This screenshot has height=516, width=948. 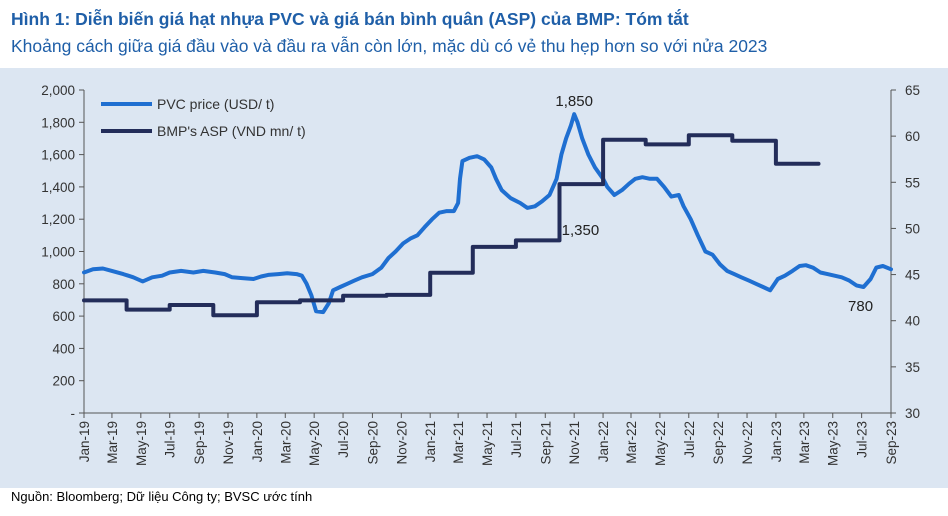 What do you see at coordinates (603, 441) in the screenshot?
I see `x-tick-label: Jan-22` at bounding box center [603, 441].